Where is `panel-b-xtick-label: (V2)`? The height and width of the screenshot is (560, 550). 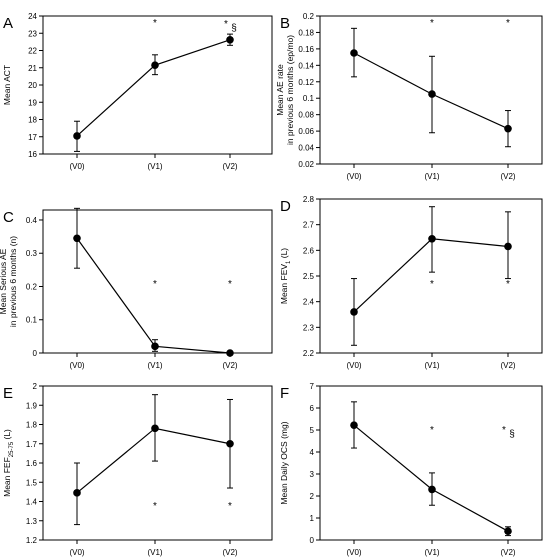 panel-b-xtick-label: (V2) is located at coordinates (507, 176).